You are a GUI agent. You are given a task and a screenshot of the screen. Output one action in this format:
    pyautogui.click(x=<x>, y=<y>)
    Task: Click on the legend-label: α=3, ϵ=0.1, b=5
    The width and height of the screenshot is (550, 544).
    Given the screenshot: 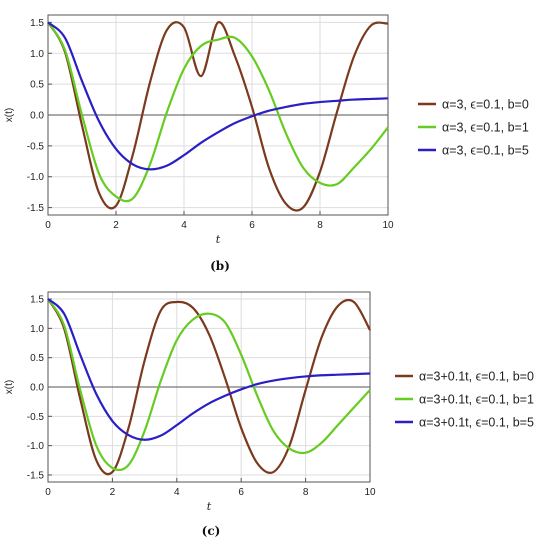 What is the action you would take?
    pyautogui.click(x=485, y=151)
    